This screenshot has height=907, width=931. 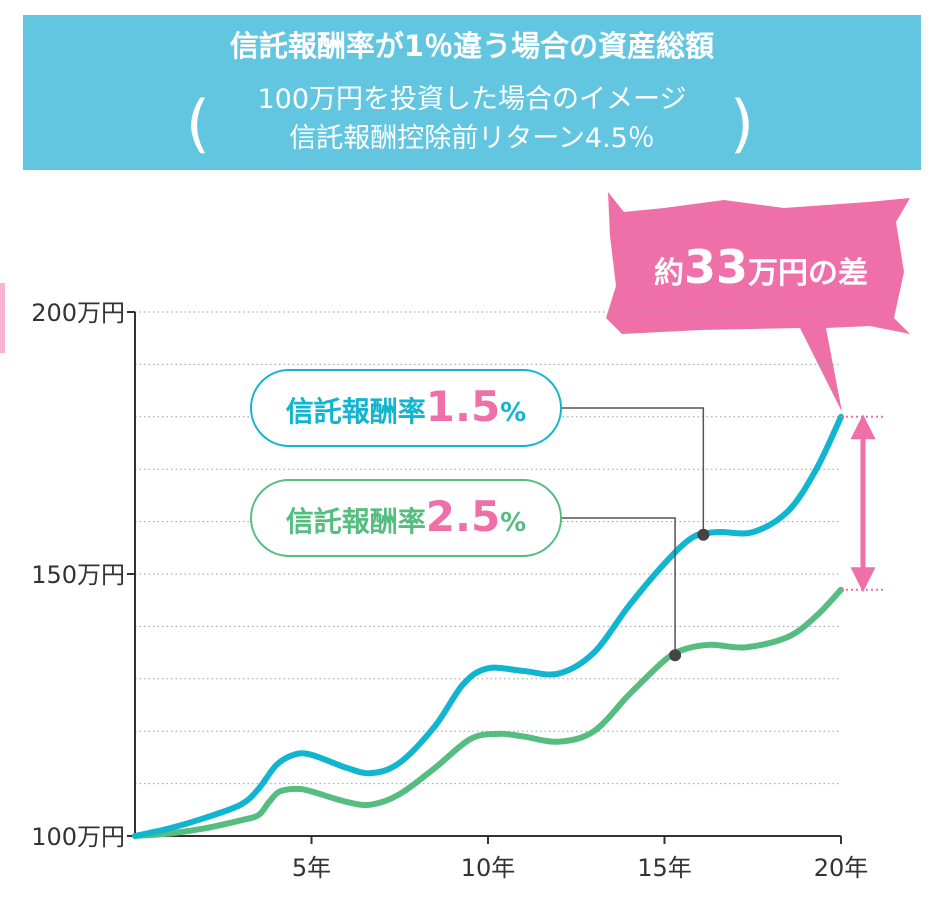 What do you see at coordinates (513, 413) in the screenshot?
I see `series-label-1-unit: %` at bounding box center [513, 413].